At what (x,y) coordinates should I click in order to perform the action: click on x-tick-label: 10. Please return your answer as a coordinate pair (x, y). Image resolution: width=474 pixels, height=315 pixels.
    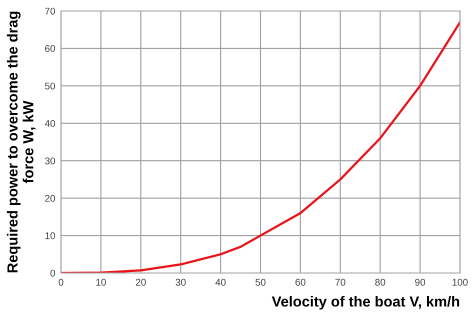
    Looking at the image, I should click on (101, 282).